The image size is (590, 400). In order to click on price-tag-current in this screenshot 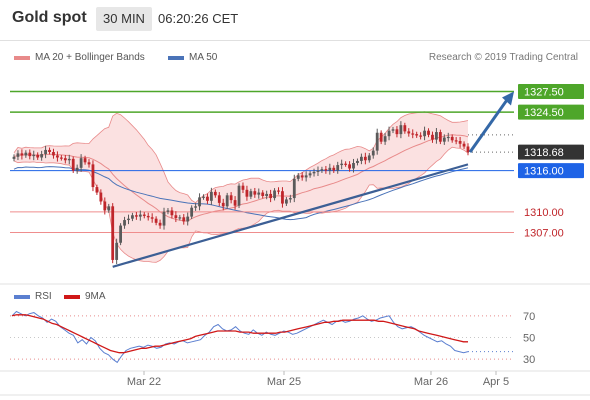, I will do `click(551, 152)`.